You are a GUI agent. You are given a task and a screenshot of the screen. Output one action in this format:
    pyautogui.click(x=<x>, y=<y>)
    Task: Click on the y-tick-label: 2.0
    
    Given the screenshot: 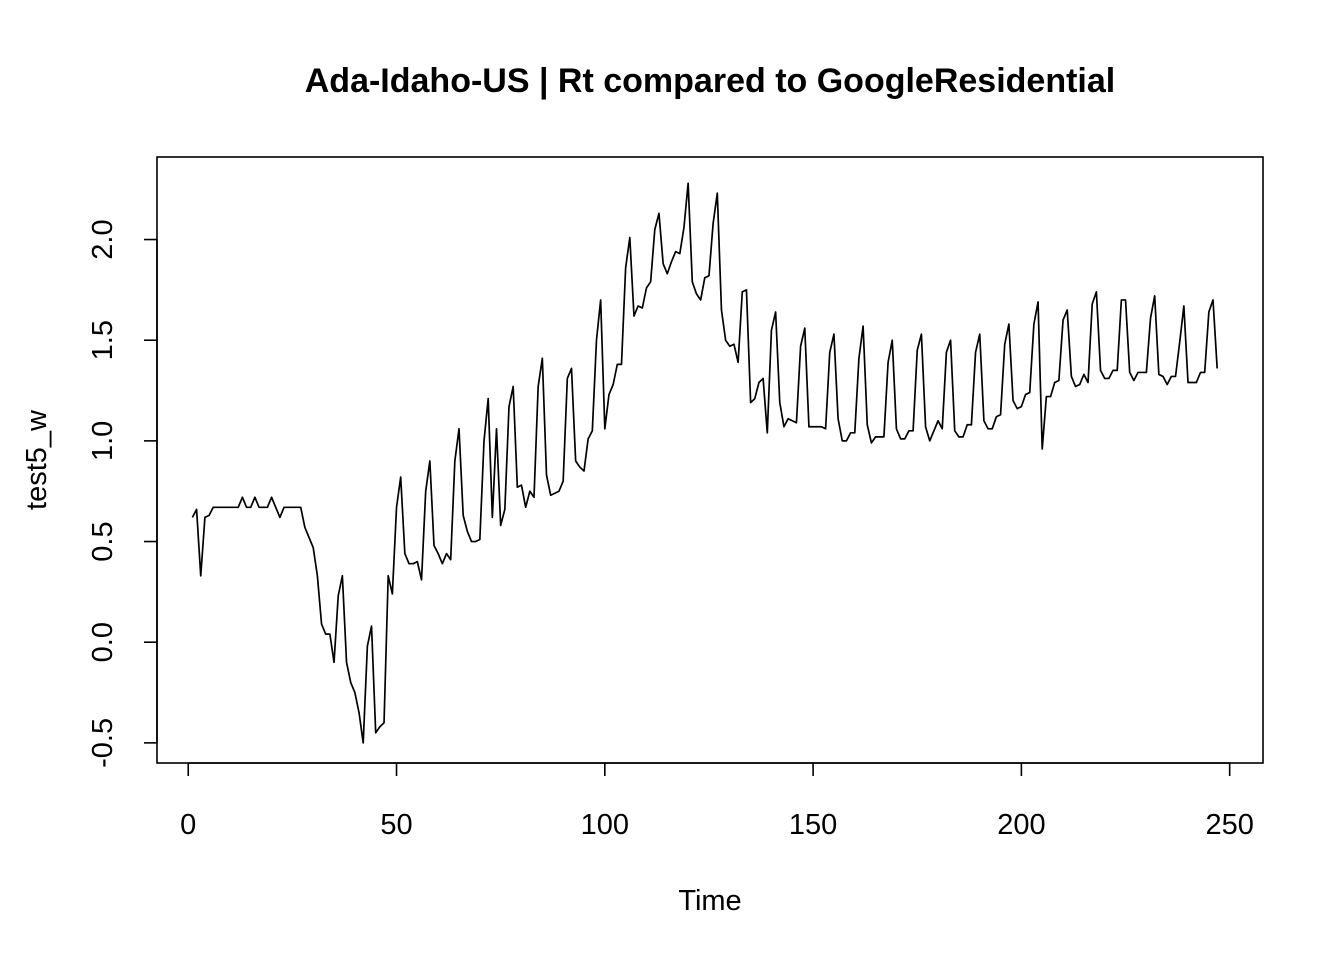 What is the action you would take?
    pyautogui.click(x=103, y=239)
    